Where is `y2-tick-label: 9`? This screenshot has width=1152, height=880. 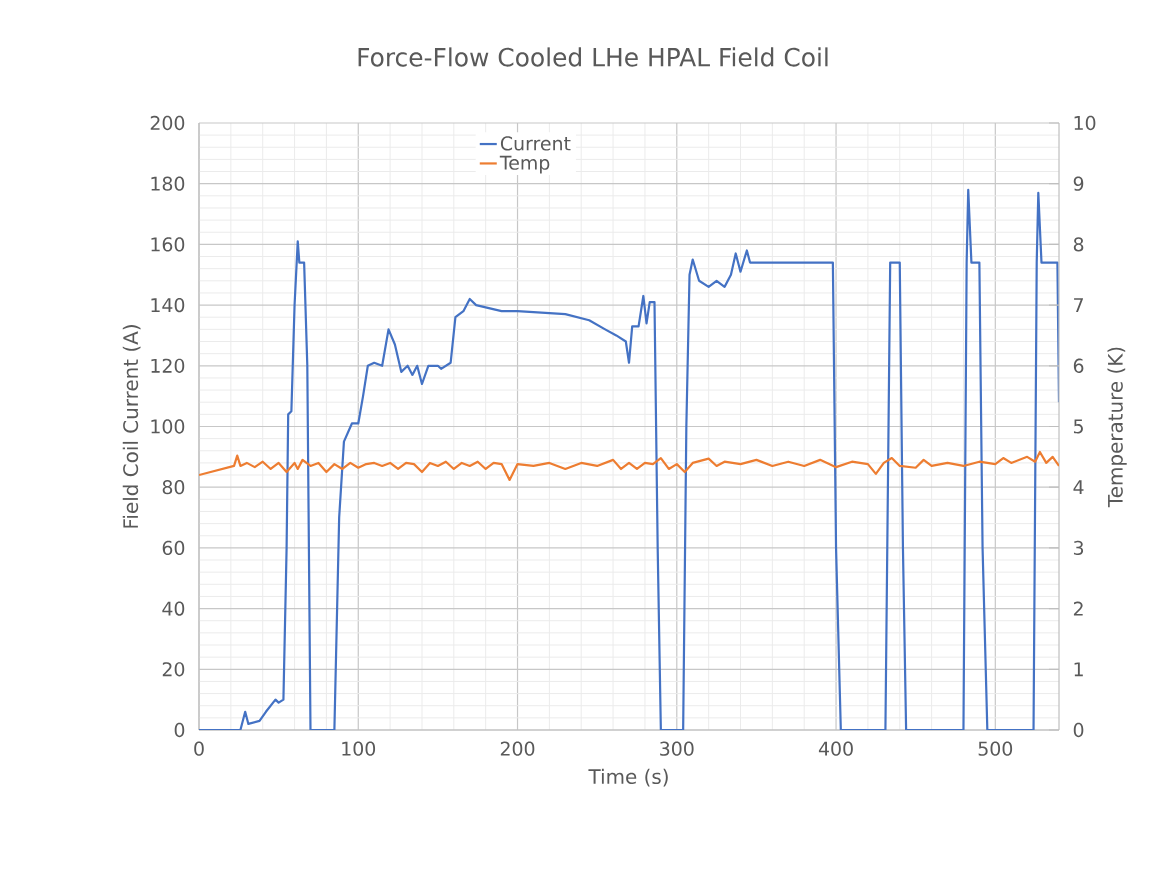 y2-tick-label: 9 is located at coordinates (1078, 183).